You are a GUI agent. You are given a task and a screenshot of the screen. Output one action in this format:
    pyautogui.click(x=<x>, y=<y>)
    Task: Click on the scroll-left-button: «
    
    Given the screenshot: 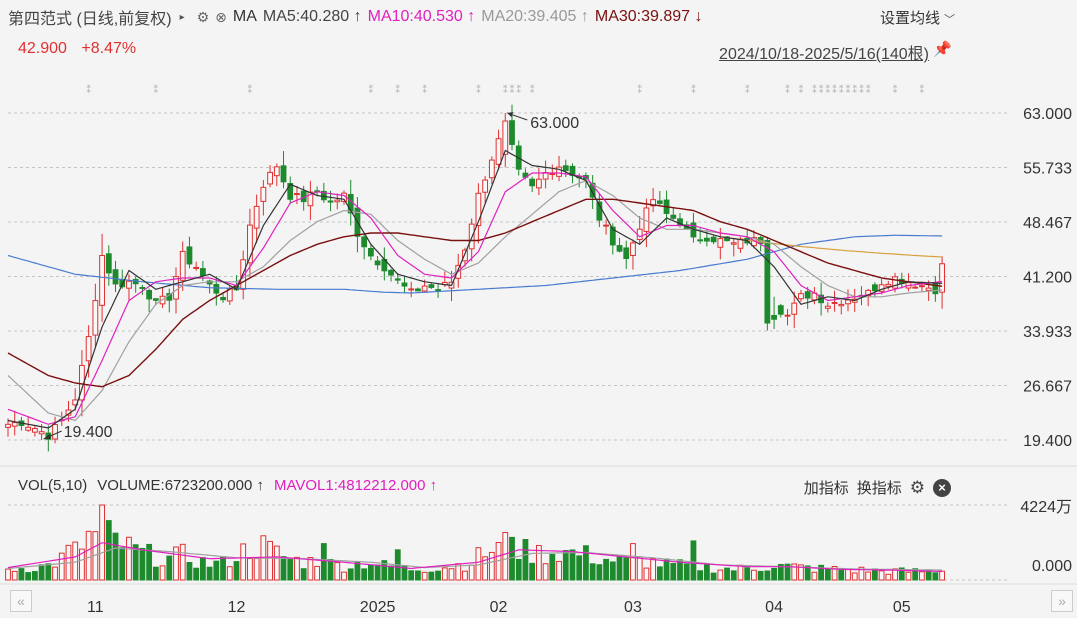 What is the action you would take?
    pyautogui.click(x=21, y=601)
    